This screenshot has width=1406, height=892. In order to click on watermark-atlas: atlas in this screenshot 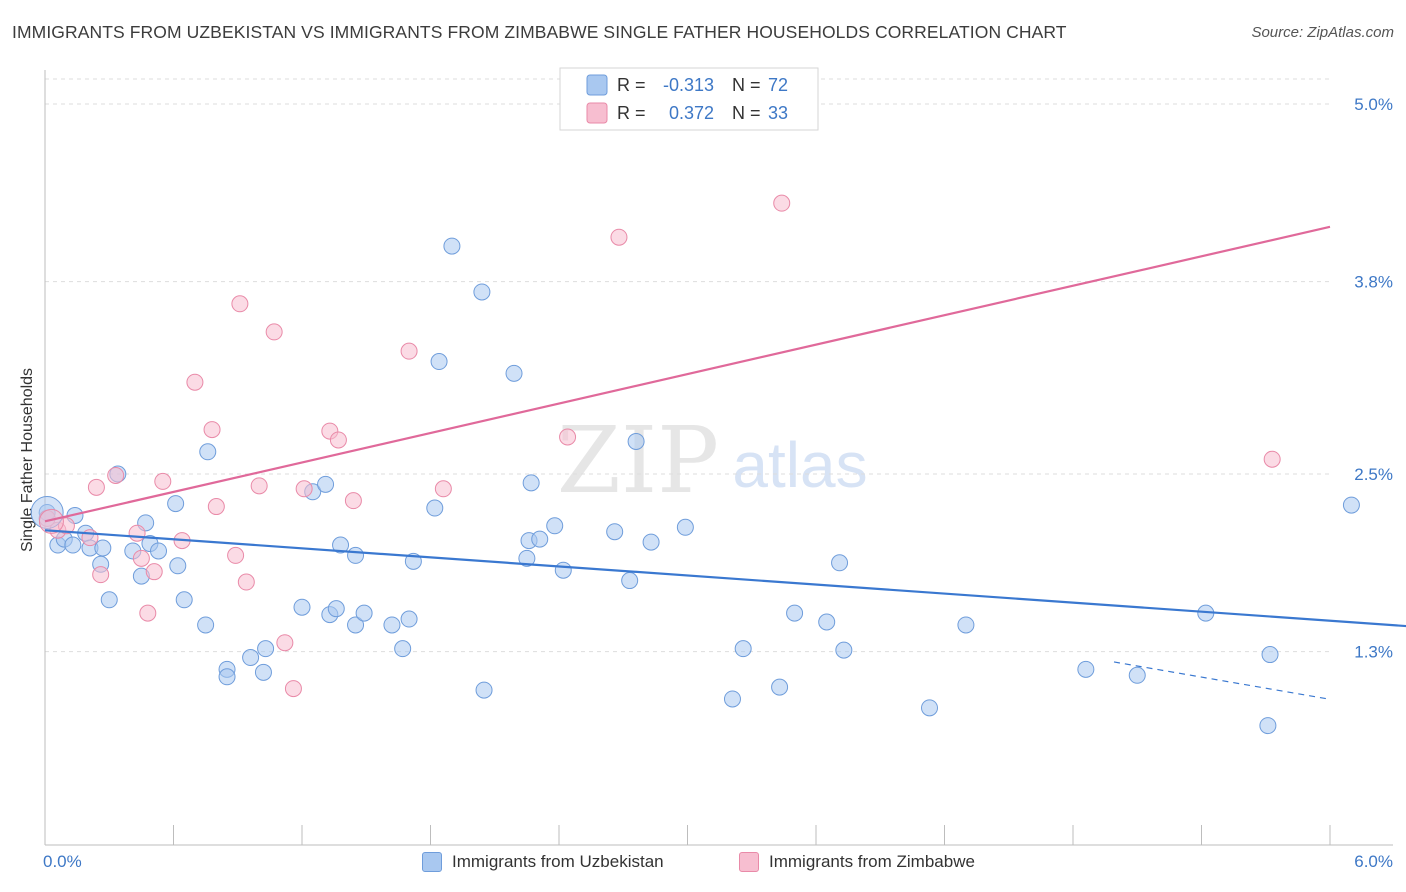, I will do `click(799, 465)`.